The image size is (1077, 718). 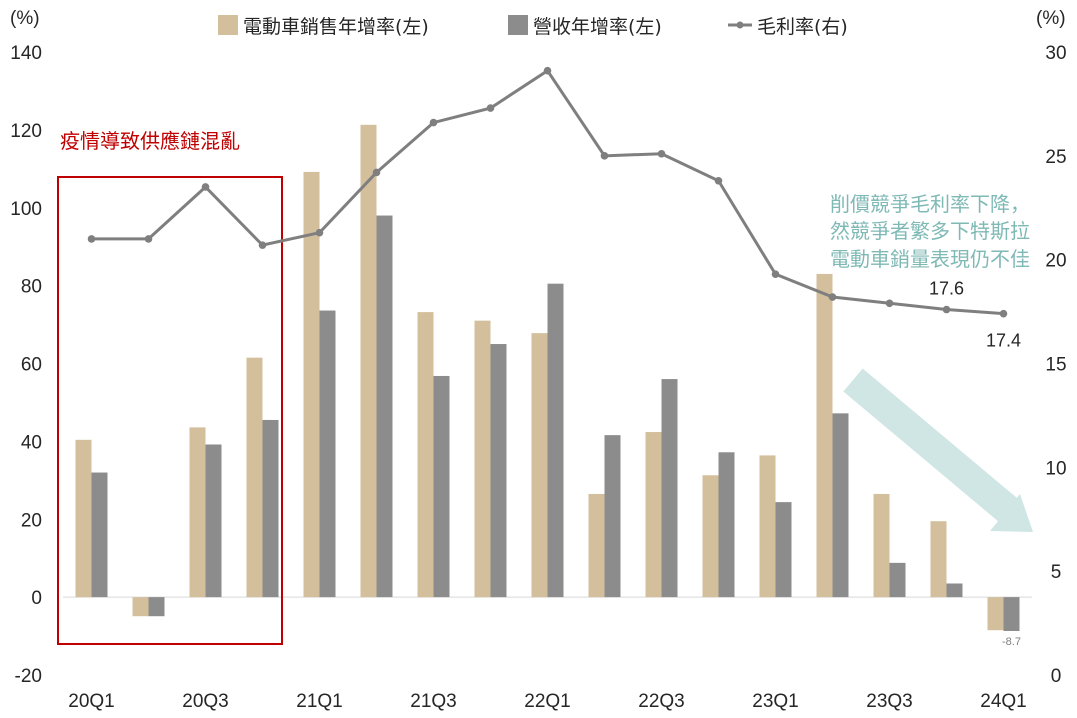 What do you see at coordinates (718, 180) in the screenshot?
I see `margin-point-22Q4` at bounding box center [718, 180].